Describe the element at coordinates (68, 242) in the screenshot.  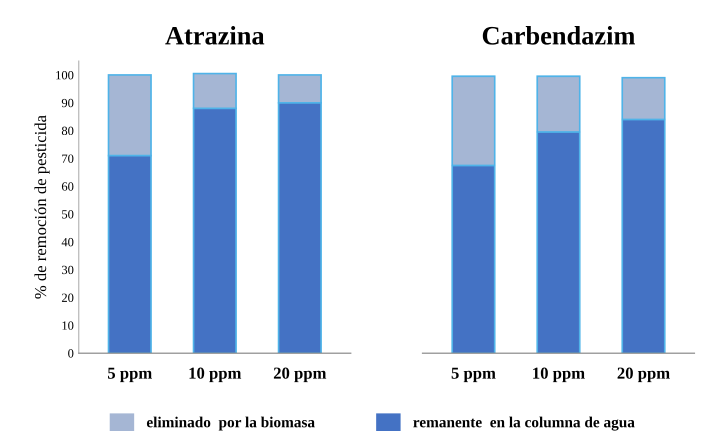
I see `y-tick-label: 40` at that location.